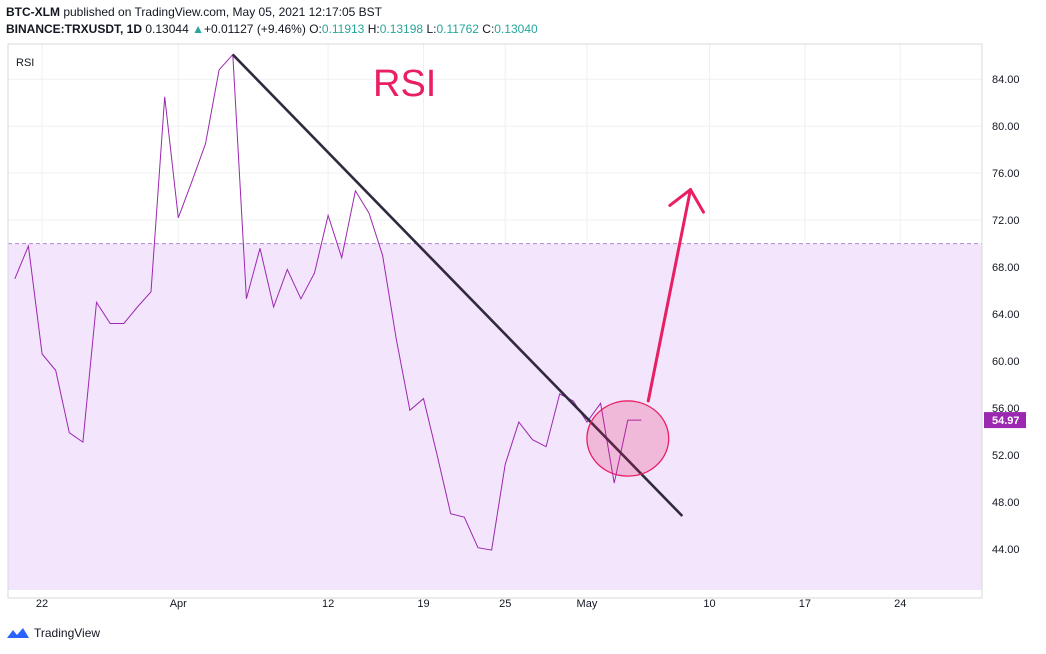  Describe the element at coordinates (18, 633) in the screenshot. I see `tradingview-icon` at that location.